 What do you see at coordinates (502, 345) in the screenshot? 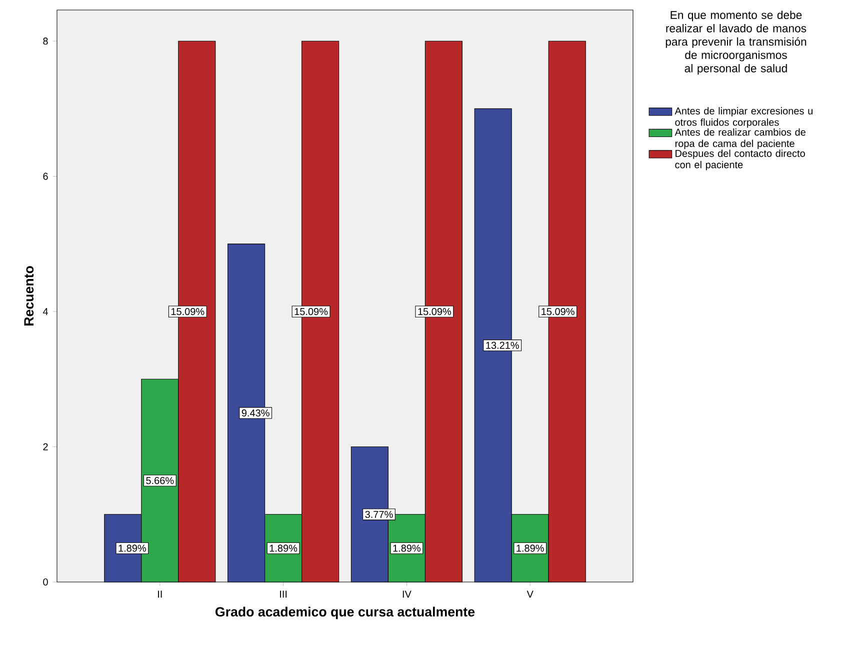
I see `annotation: 13.21%` at bounding box center [502, 345].